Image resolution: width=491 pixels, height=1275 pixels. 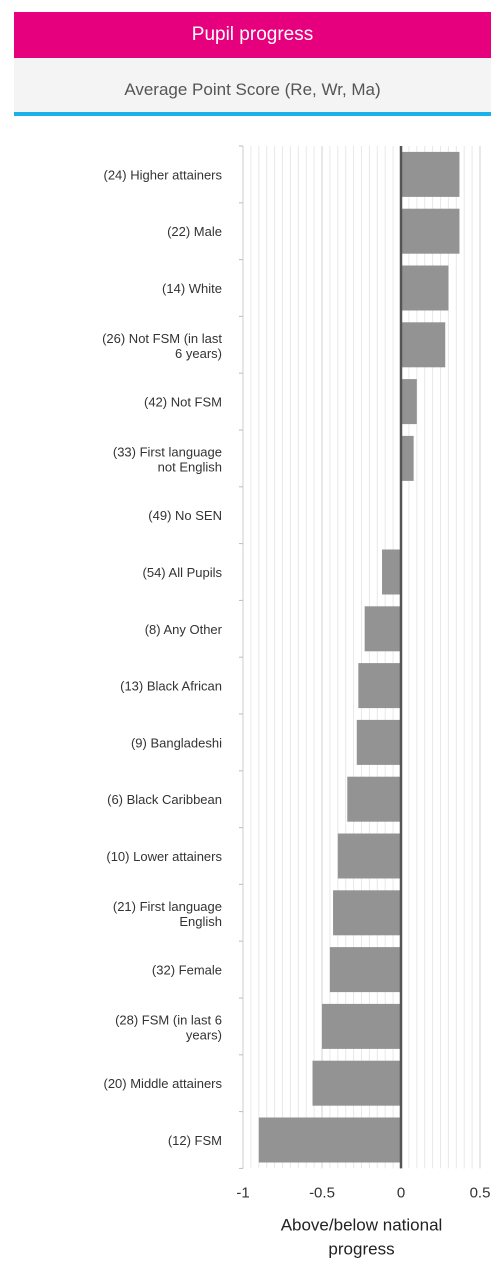 What do you see at coordinates (176, 742) in the screenshot?
I see `category-label: (9) Bangladeshi` at bounding box center [176, 742].